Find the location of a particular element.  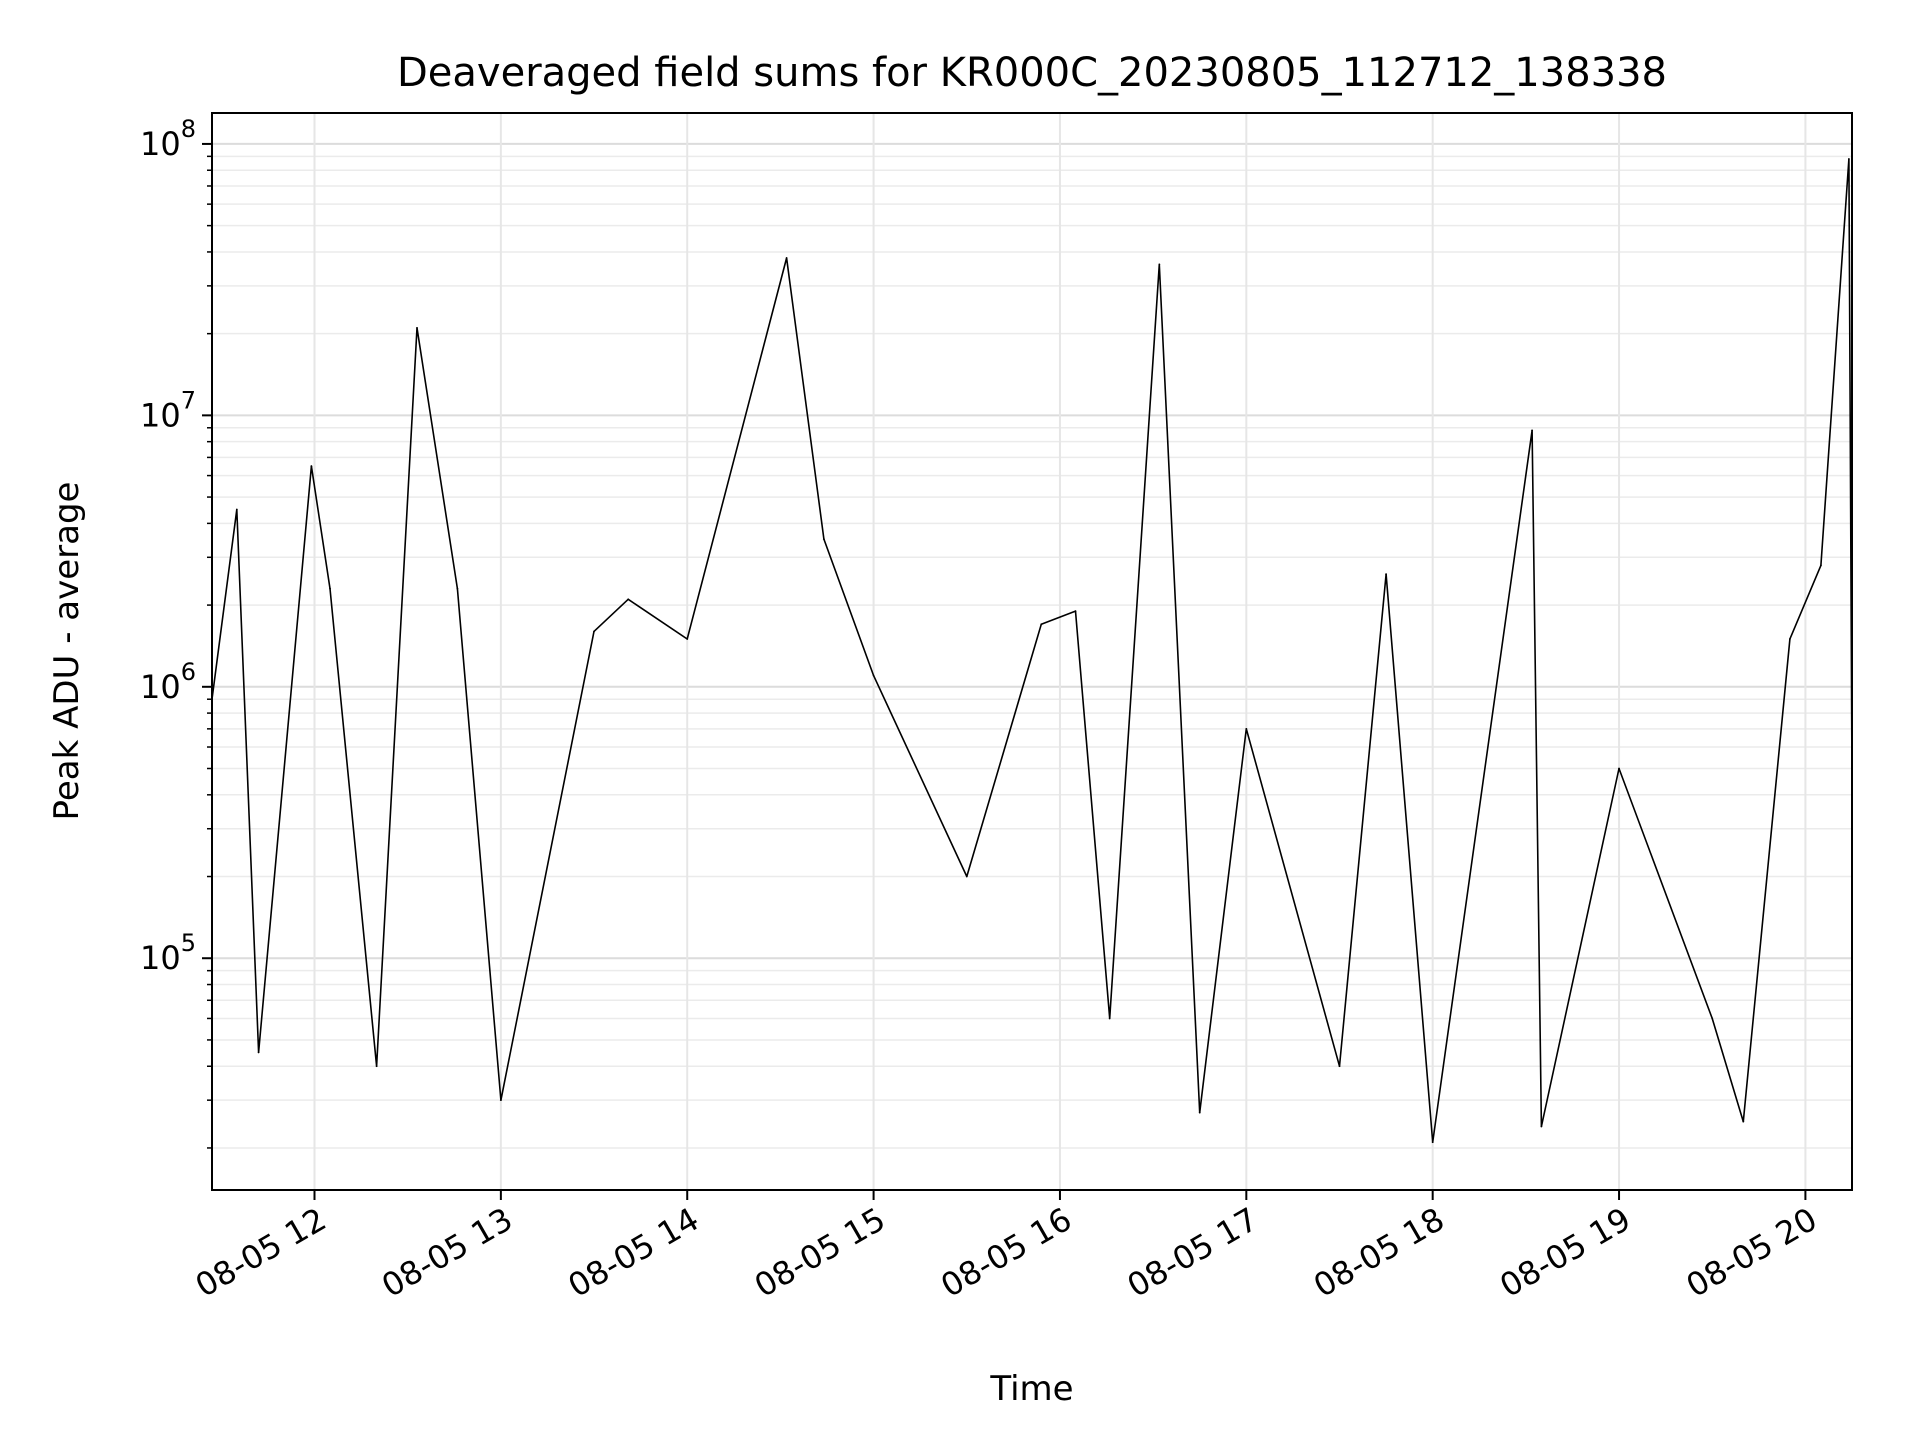

y-tick-label: 10⁷ is located at coordinates (168, 410).